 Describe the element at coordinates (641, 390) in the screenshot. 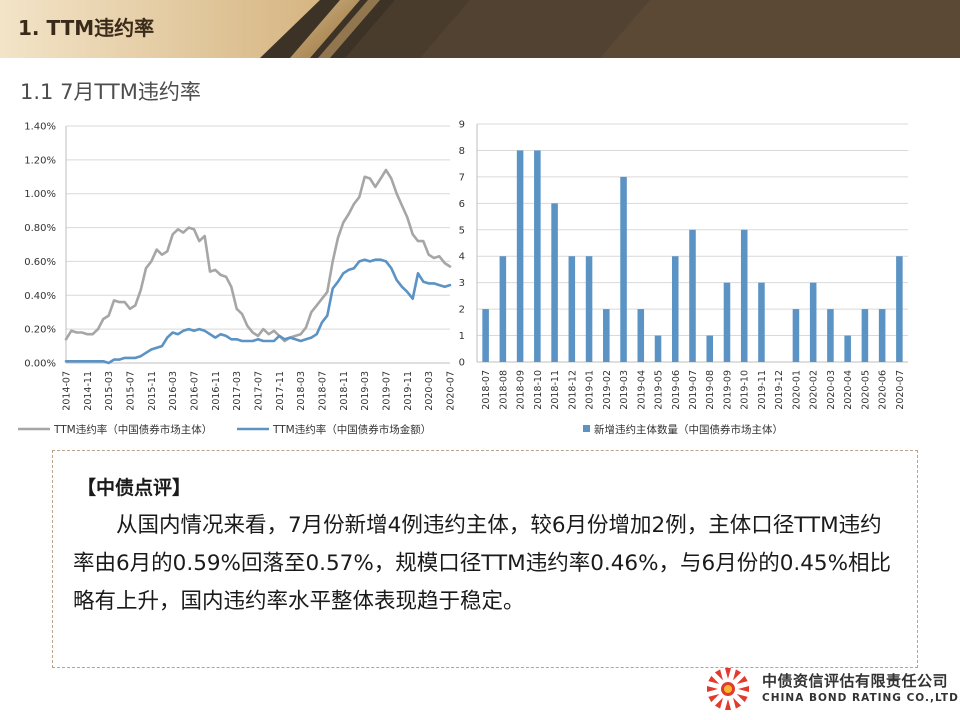

I see `x-tick-label: 2019-04` at that location.